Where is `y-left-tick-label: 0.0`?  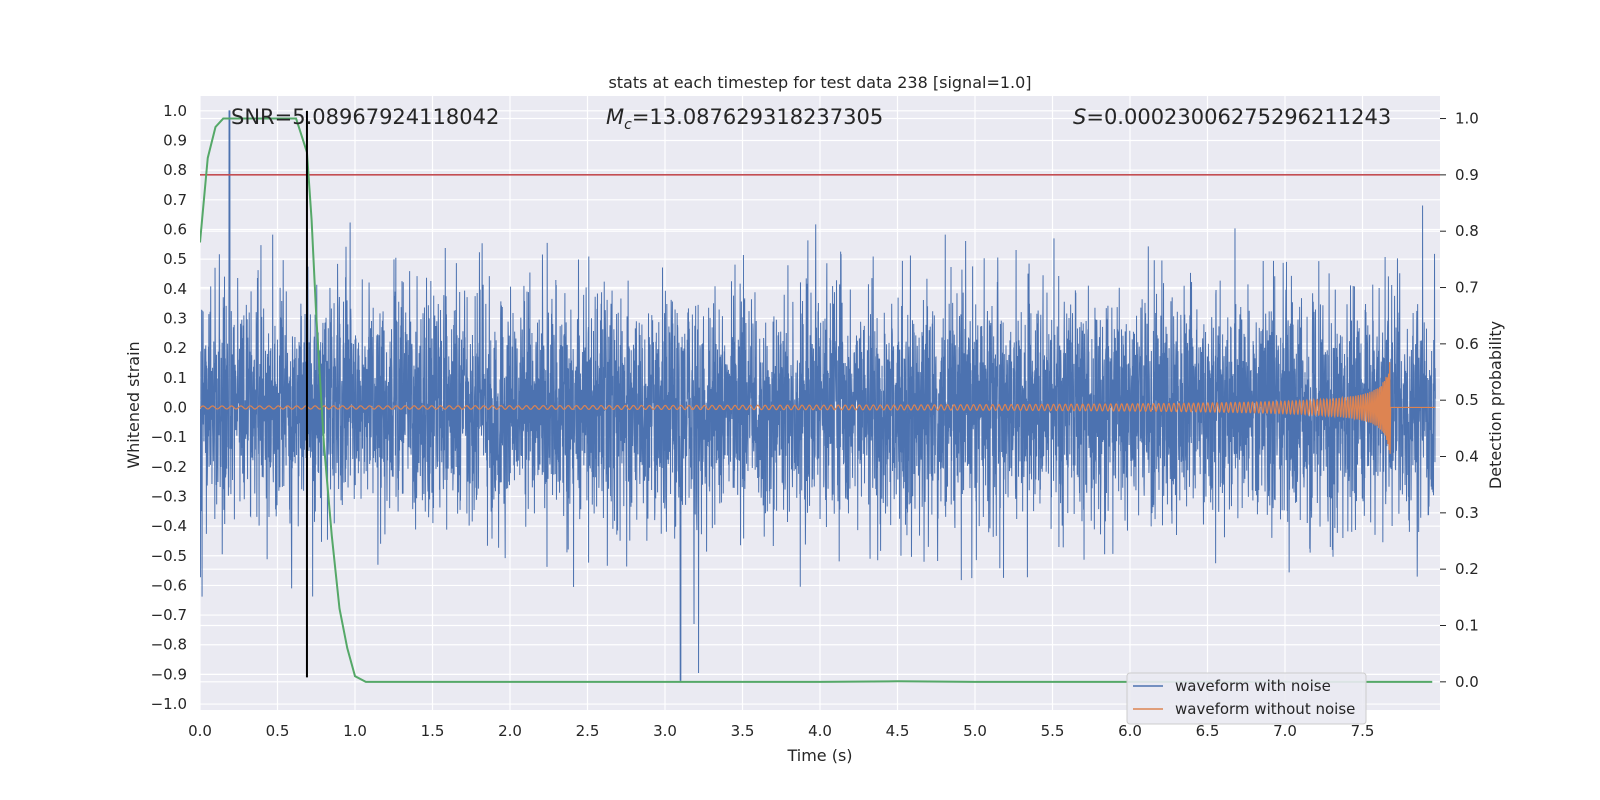 y-left-tick-label: 0.0 is located at coordinates (175, 407).